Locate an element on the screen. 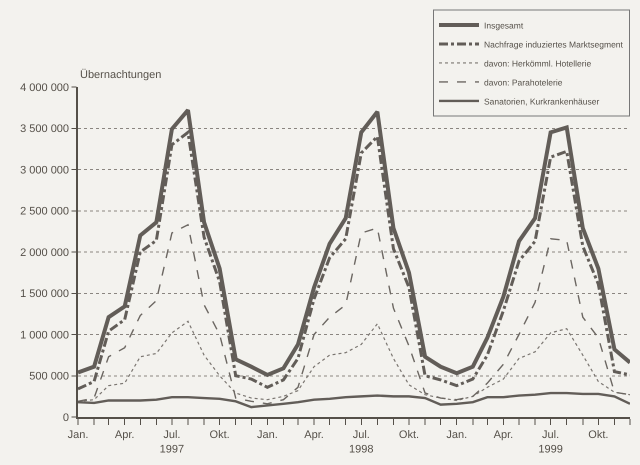 The height and width of the screenshot is (465, 640). x-tick-label: Jul. 1998 is located at coordinates (361, 442).